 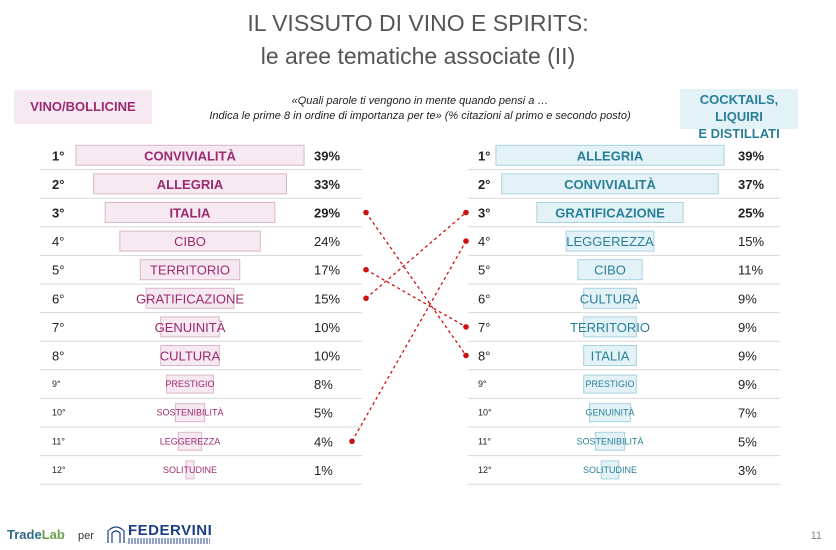 I want to click on right-category-label: SOSTENIBILITÀ, so click(x=609, y=441).